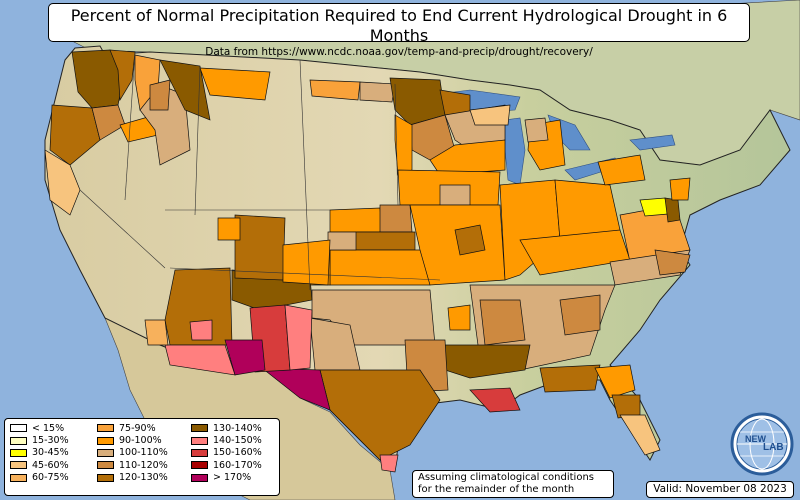  I want to click on legend-item: 100-110%, so click(132, 453).